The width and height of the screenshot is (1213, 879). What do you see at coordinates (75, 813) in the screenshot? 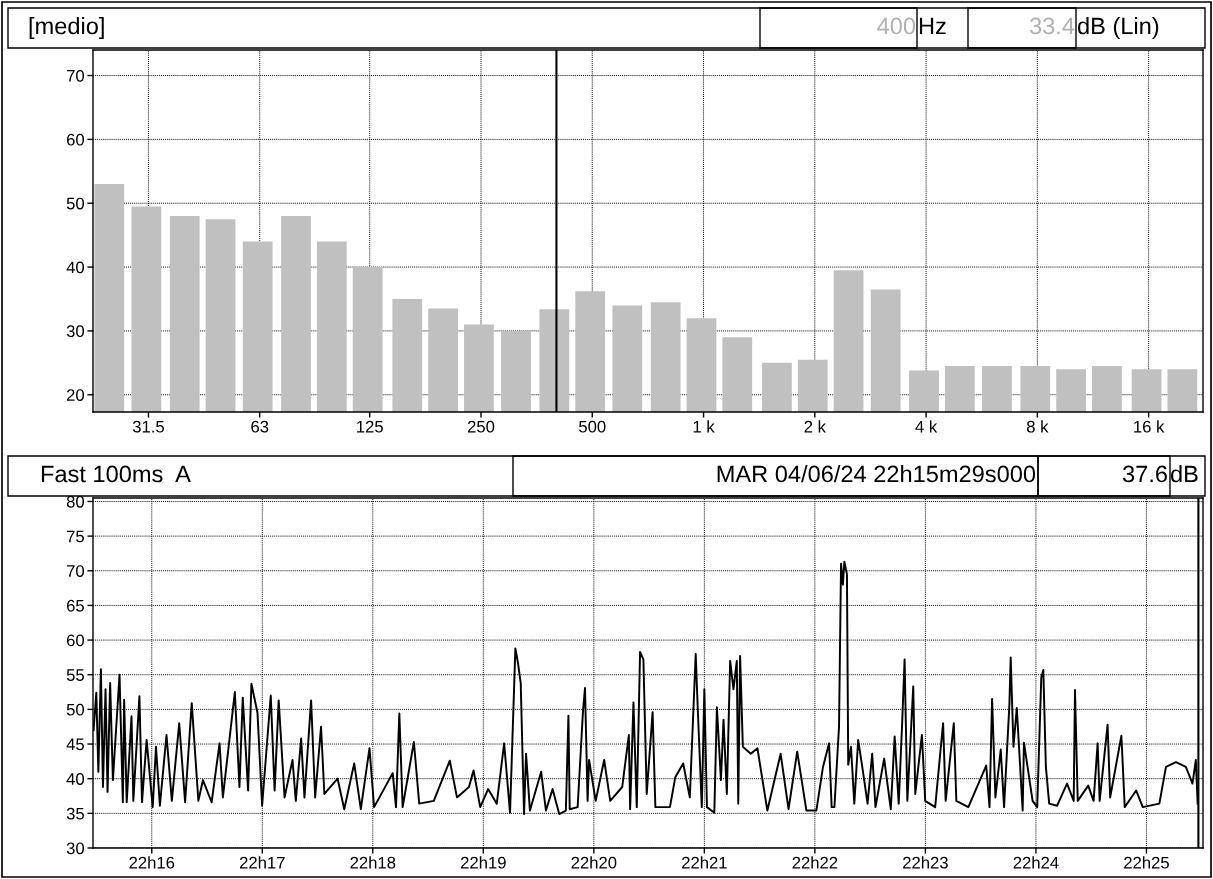
I see `y-tick-label: 35` at bounding box center [75, 813].